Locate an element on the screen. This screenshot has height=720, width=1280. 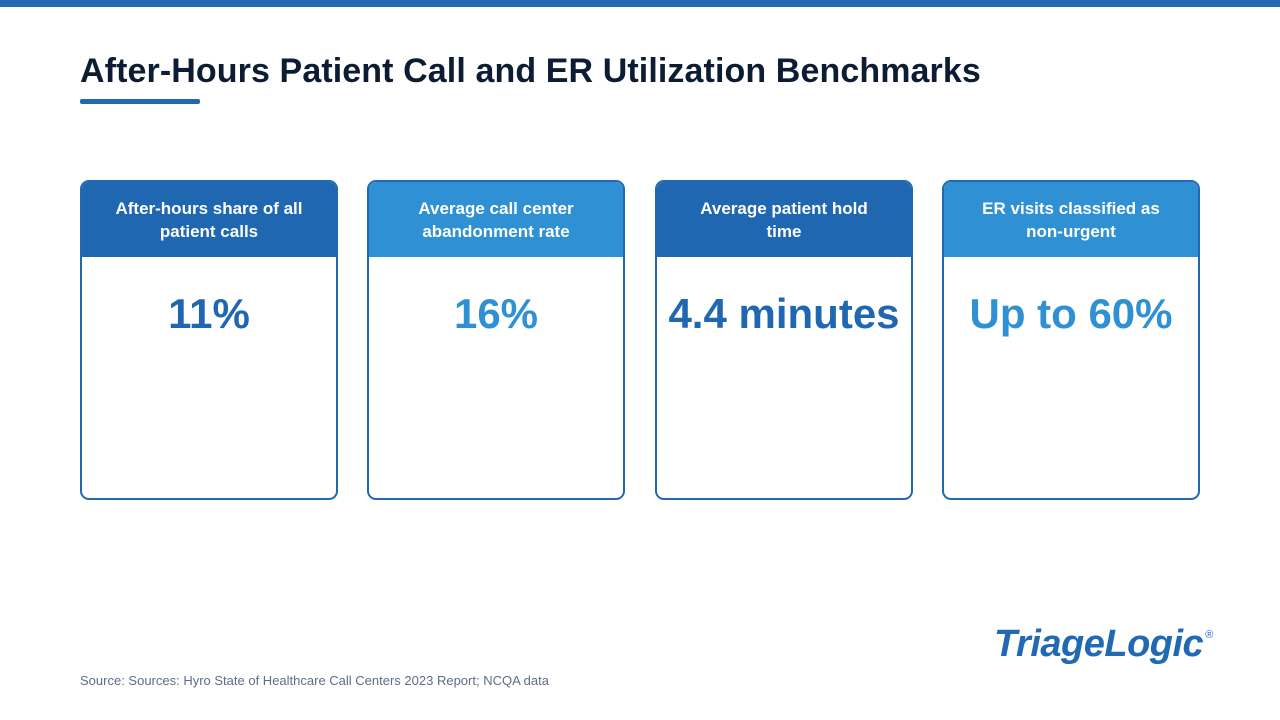
card-value: 11% is located at coordinates (209, 313).